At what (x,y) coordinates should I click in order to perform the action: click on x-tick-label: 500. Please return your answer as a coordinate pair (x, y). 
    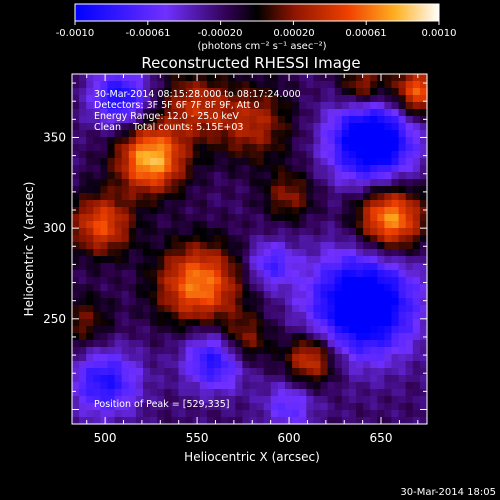
    Looking at the image, I should click on (105, 438).